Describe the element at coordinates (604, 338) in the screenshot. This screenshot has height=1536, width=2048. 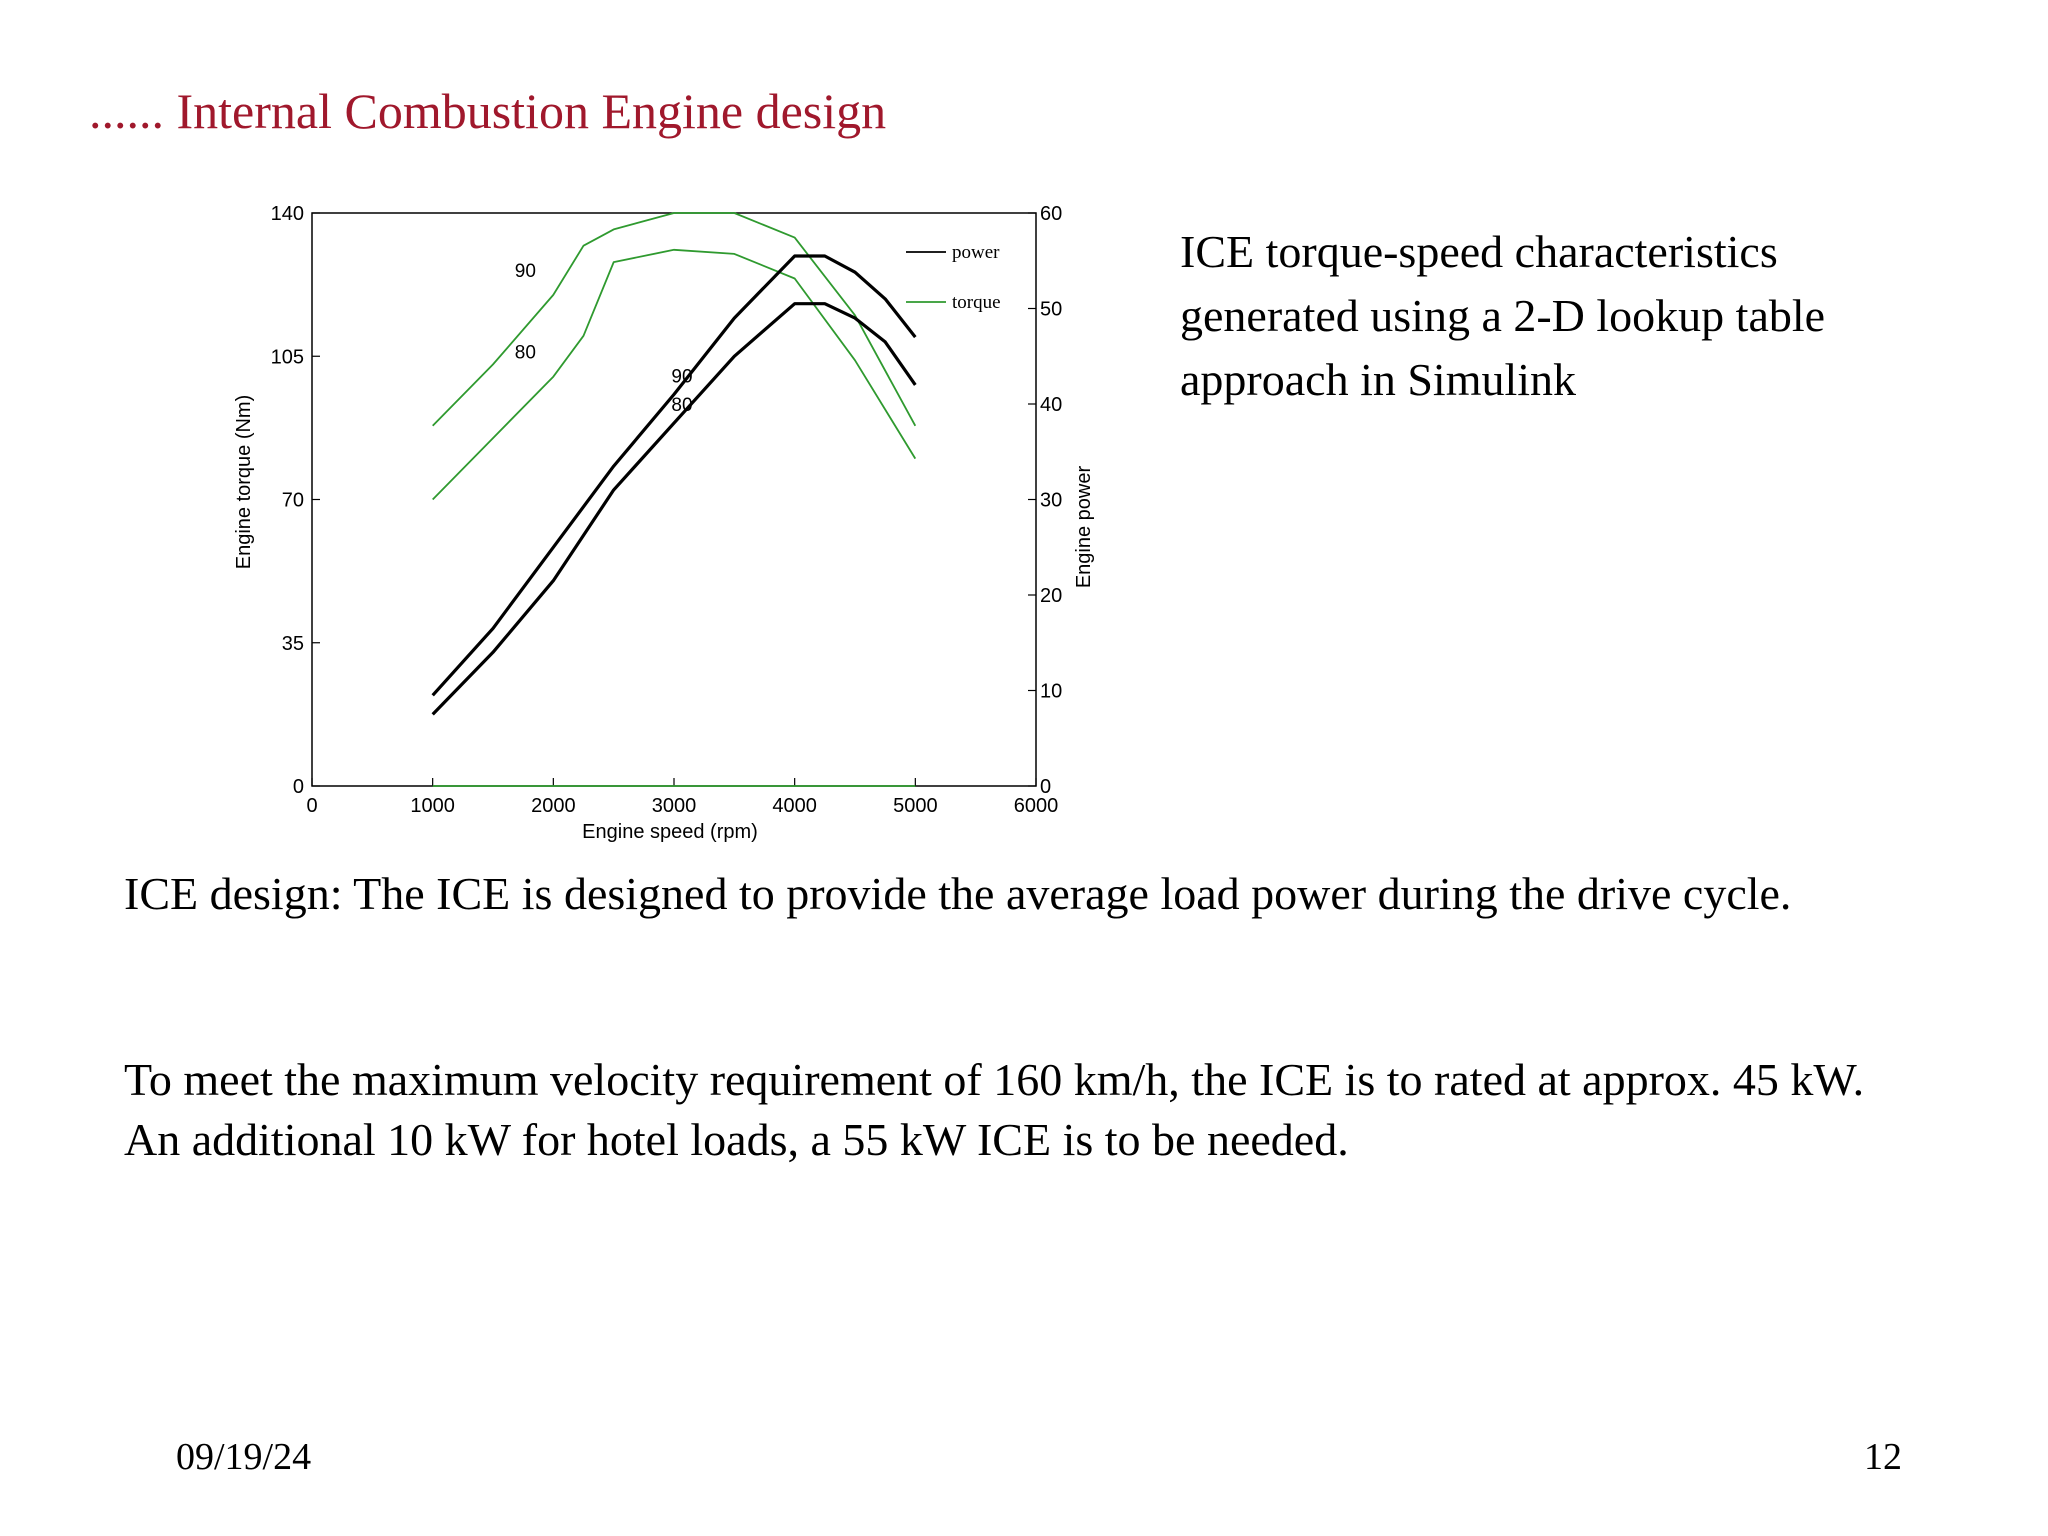
I see `chart-curve-labels: 90 80 90 80` at that location.